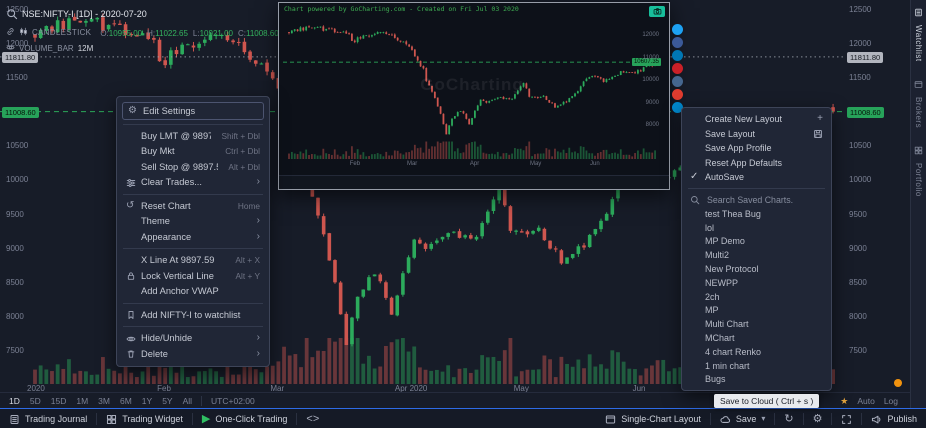  I want to click on auto-scale-toggle: Auto, so click(866, 401).